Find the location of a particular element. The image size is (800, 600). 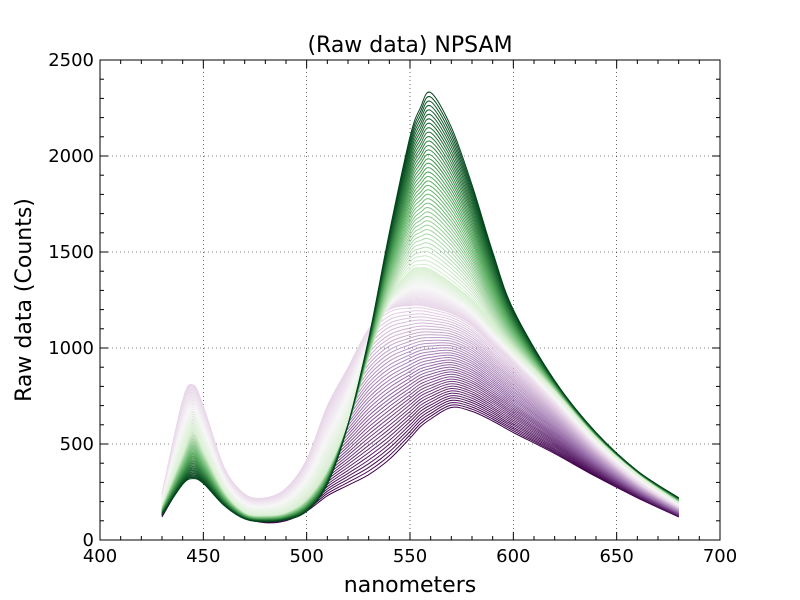

x-tick-label: 550 is located at coordinates (410, 556).